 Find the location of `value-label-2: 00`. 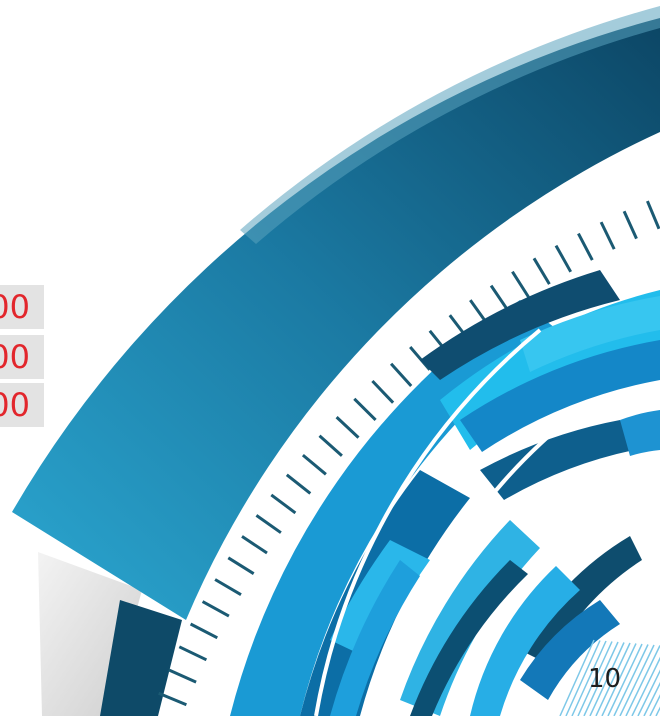

value-label-2: 00 is located at coordinates (22, 357).